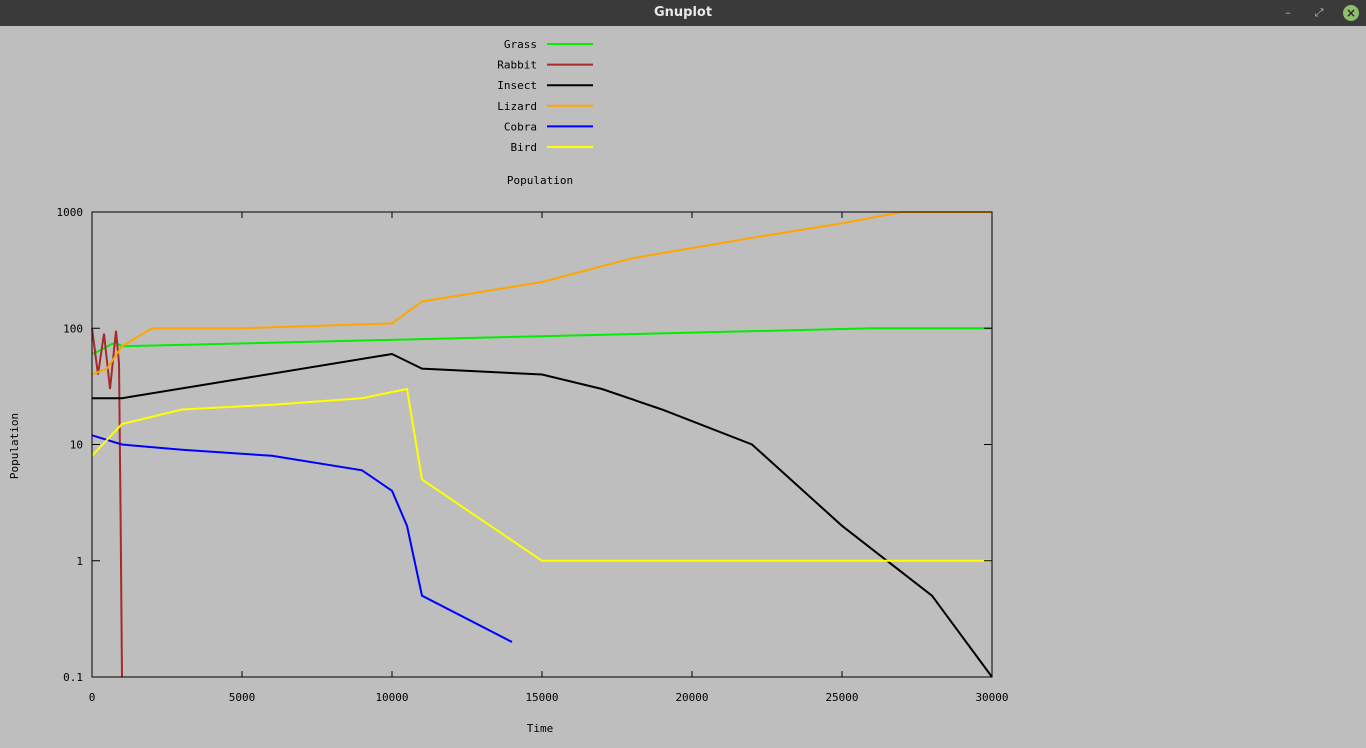  I want to click on x-tick-label: 10000, so click(391, 697).